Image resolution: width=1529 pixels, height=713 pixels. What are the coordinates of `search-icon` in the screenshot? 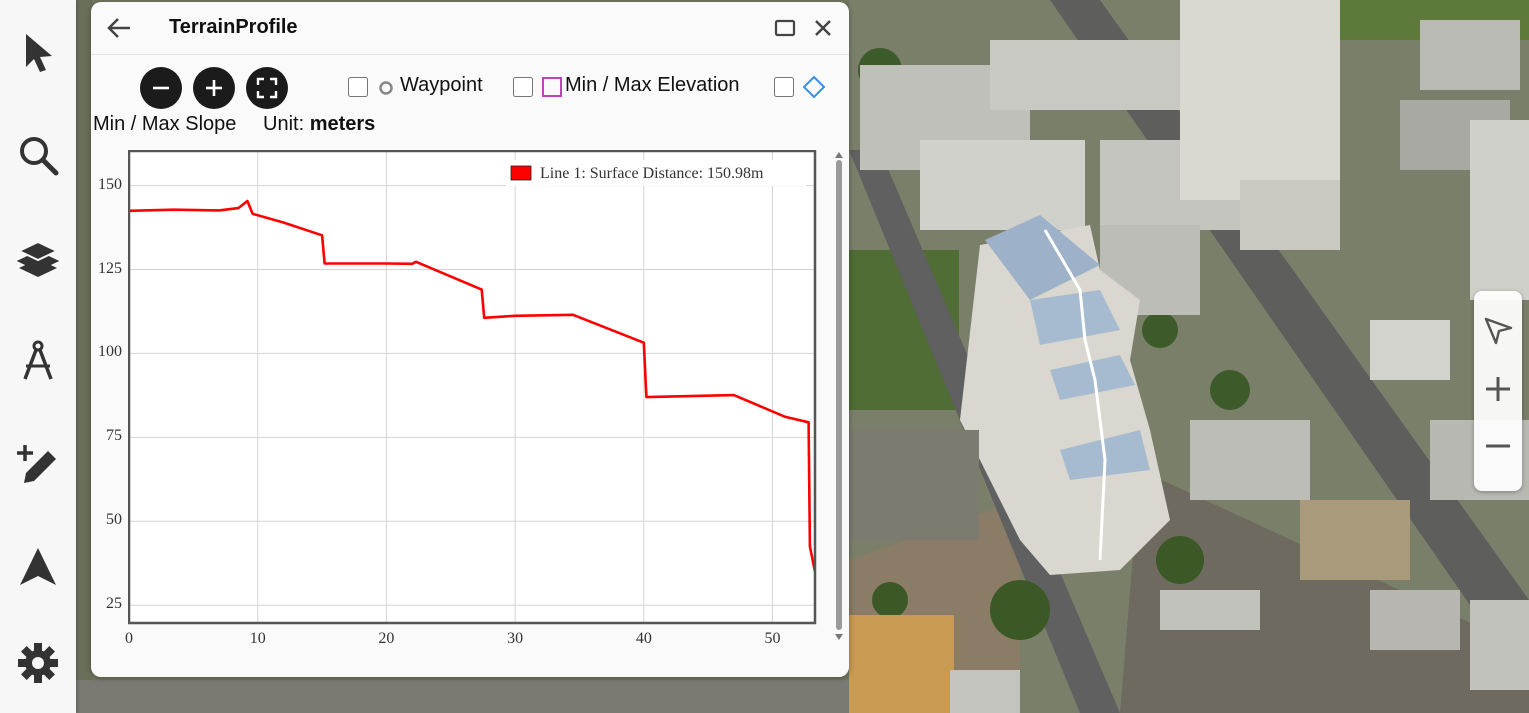 It's located at (39, 156).